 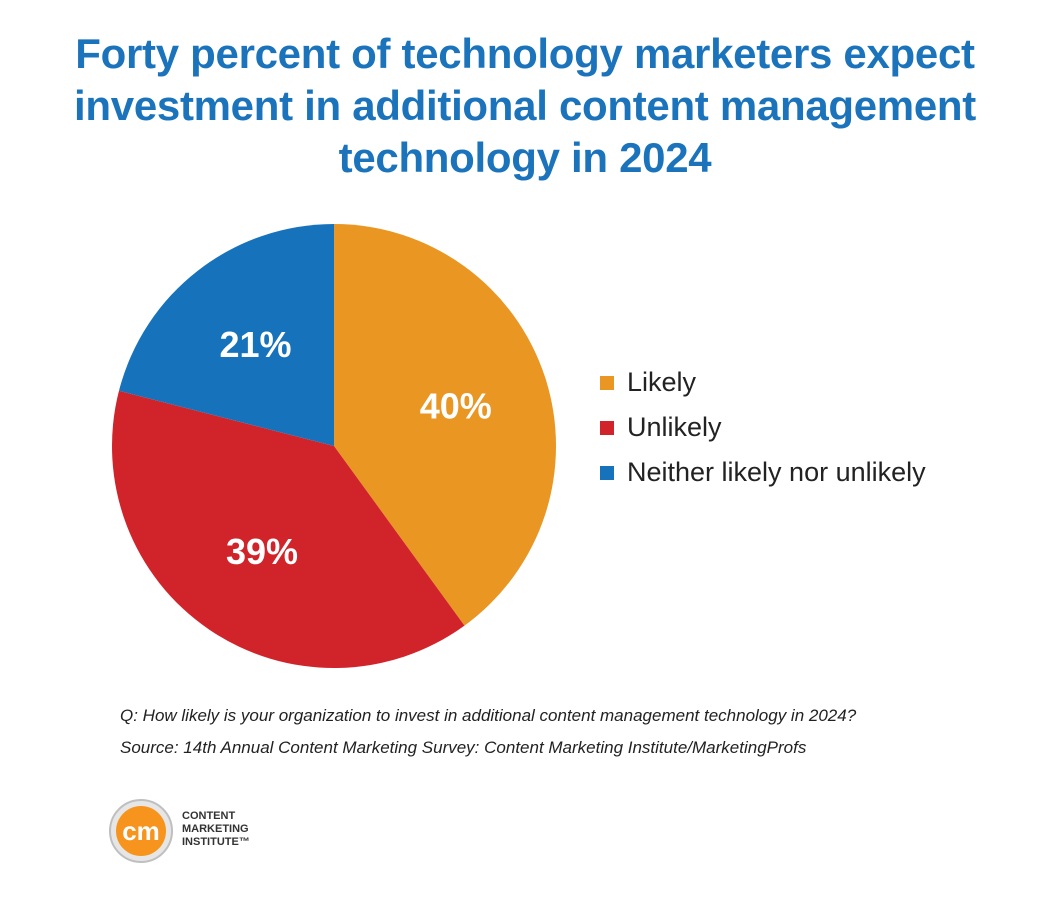 I want to click on legend-label-unlikely: Unlikely, so click(x=674, y=427).